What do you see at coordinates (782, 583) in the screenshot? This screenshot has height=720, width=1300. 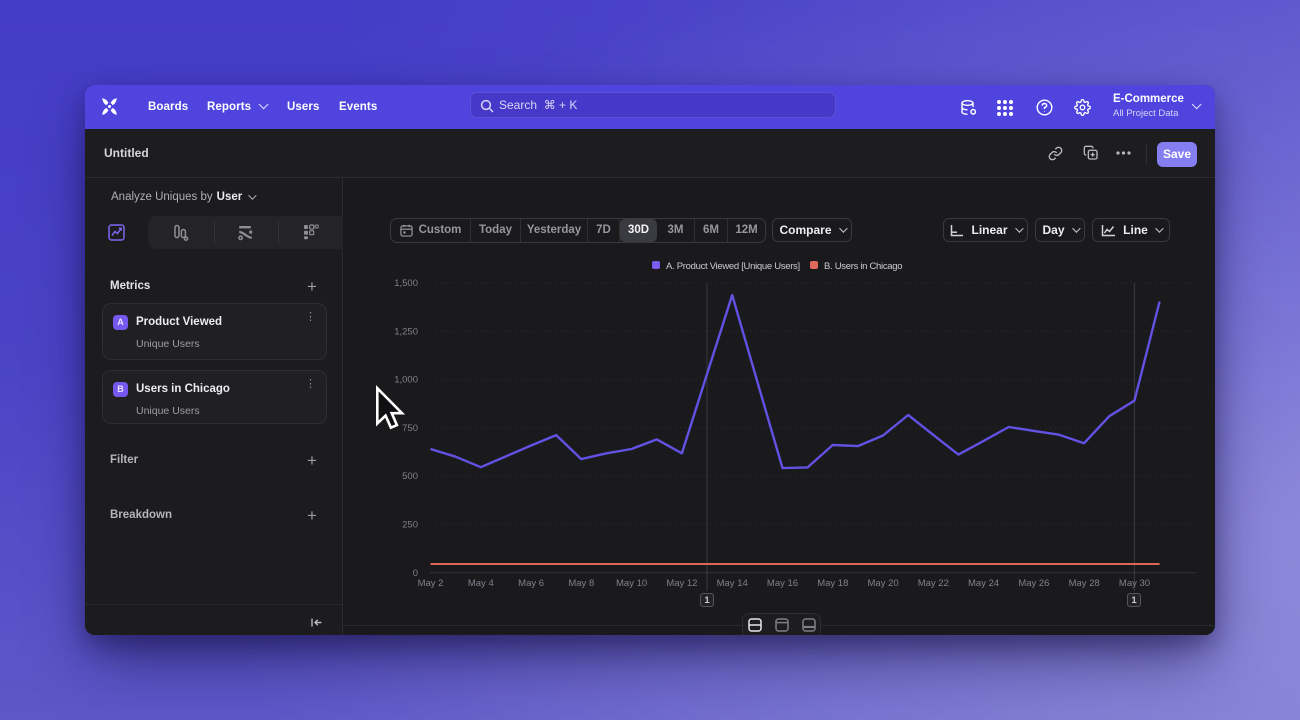 I see `svg-text: May 16` at bounding box center [782, 583].